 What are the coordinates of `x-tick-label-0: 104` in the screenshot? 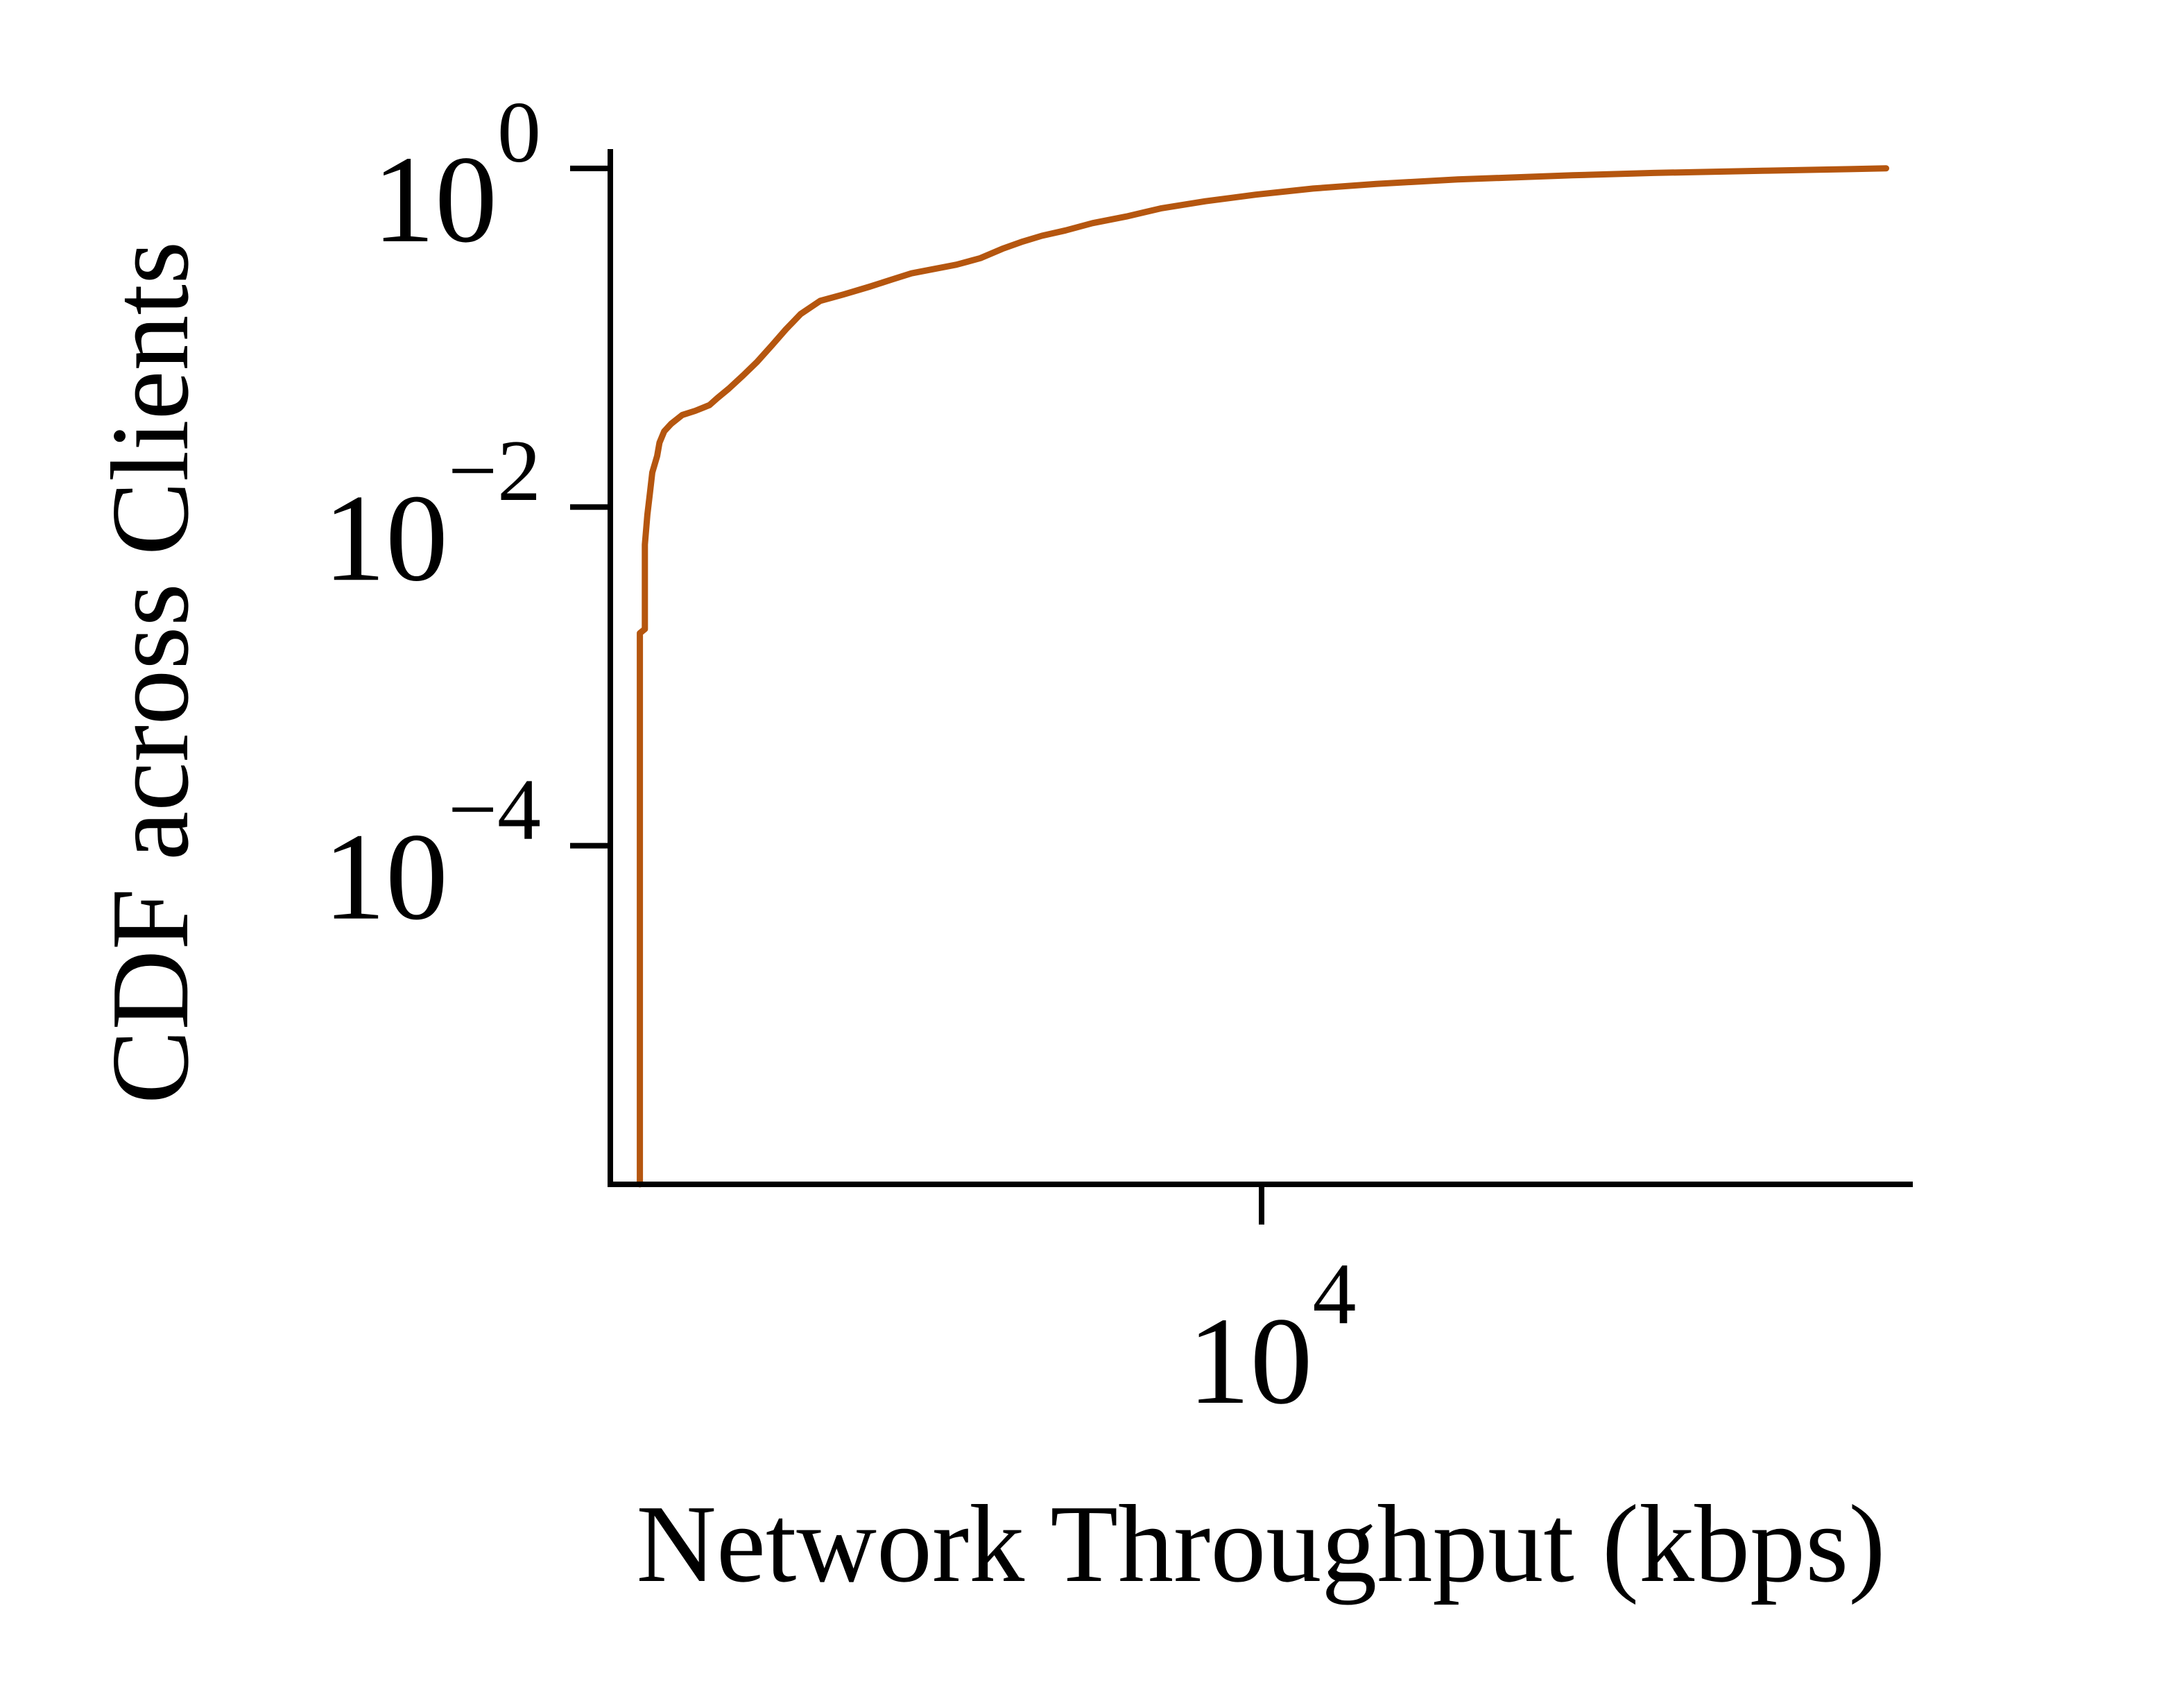 It's located at (1272, 1338).